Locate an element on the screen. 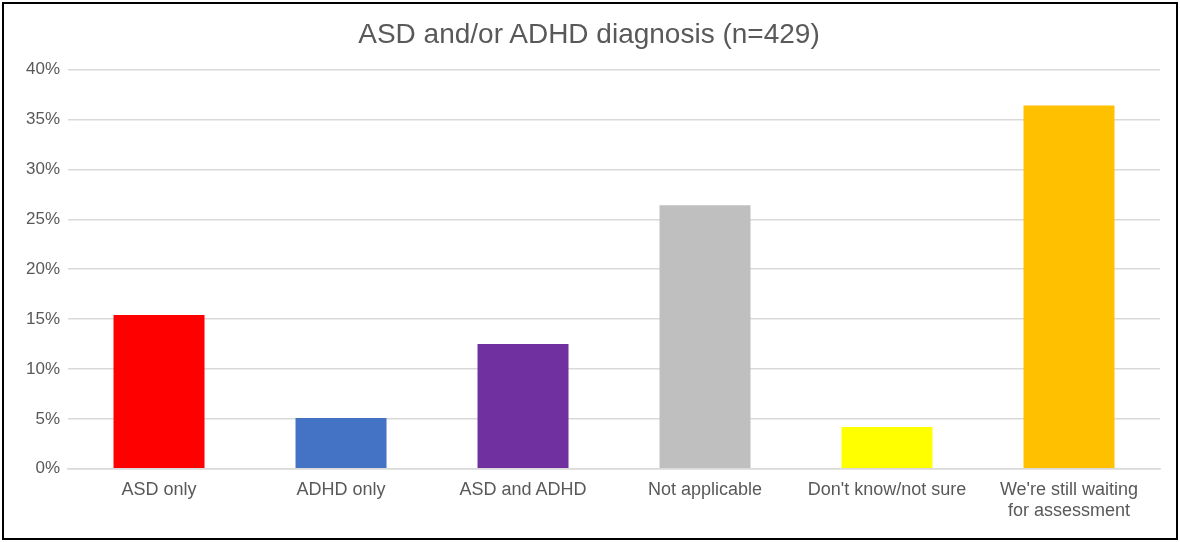  y-tick-label: 5% is located at coordinates (48, 418).